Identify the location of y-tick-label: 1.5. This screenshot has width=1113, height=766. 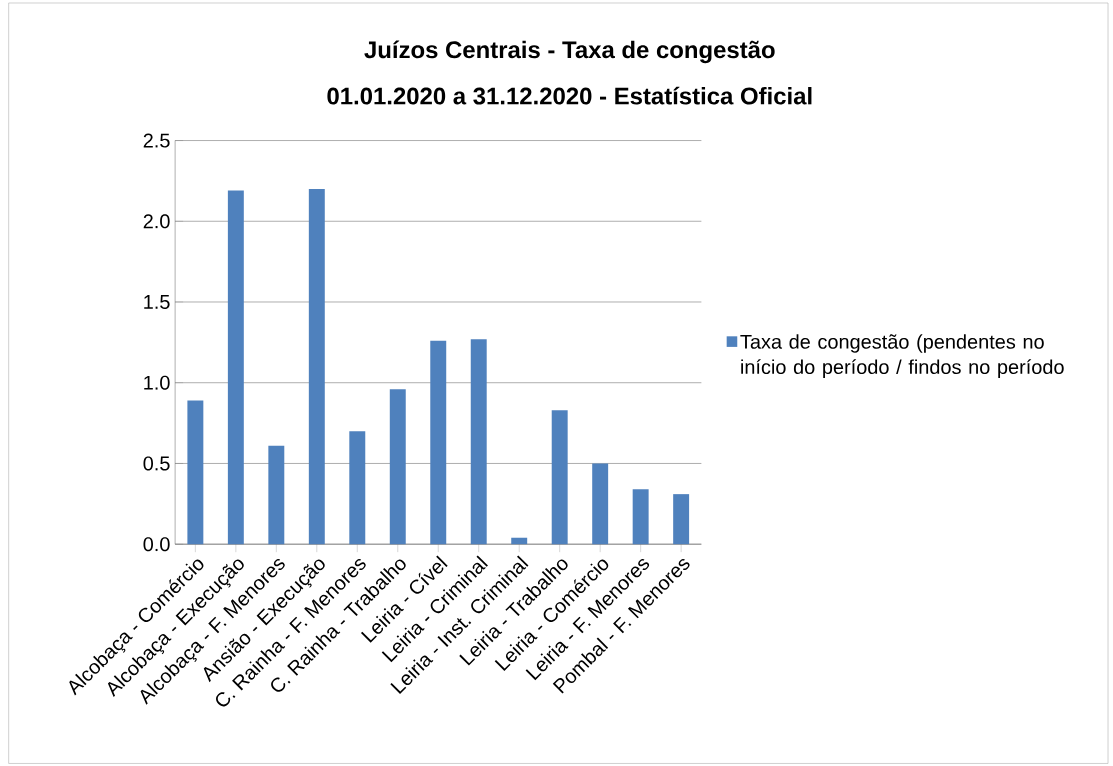
(157, 301).